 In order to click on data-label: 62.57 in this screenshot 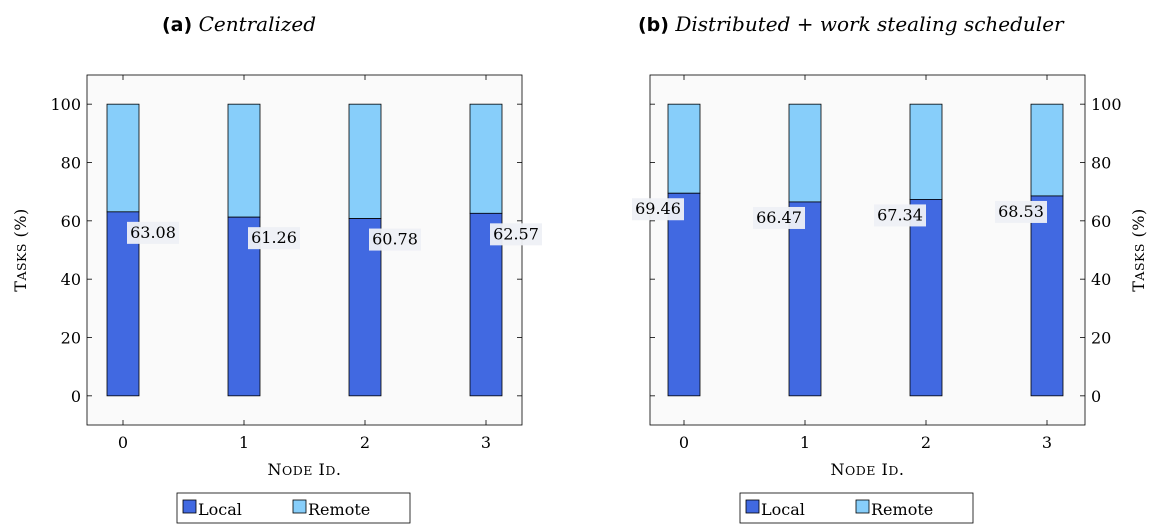, I will do `click(516, 233)`.